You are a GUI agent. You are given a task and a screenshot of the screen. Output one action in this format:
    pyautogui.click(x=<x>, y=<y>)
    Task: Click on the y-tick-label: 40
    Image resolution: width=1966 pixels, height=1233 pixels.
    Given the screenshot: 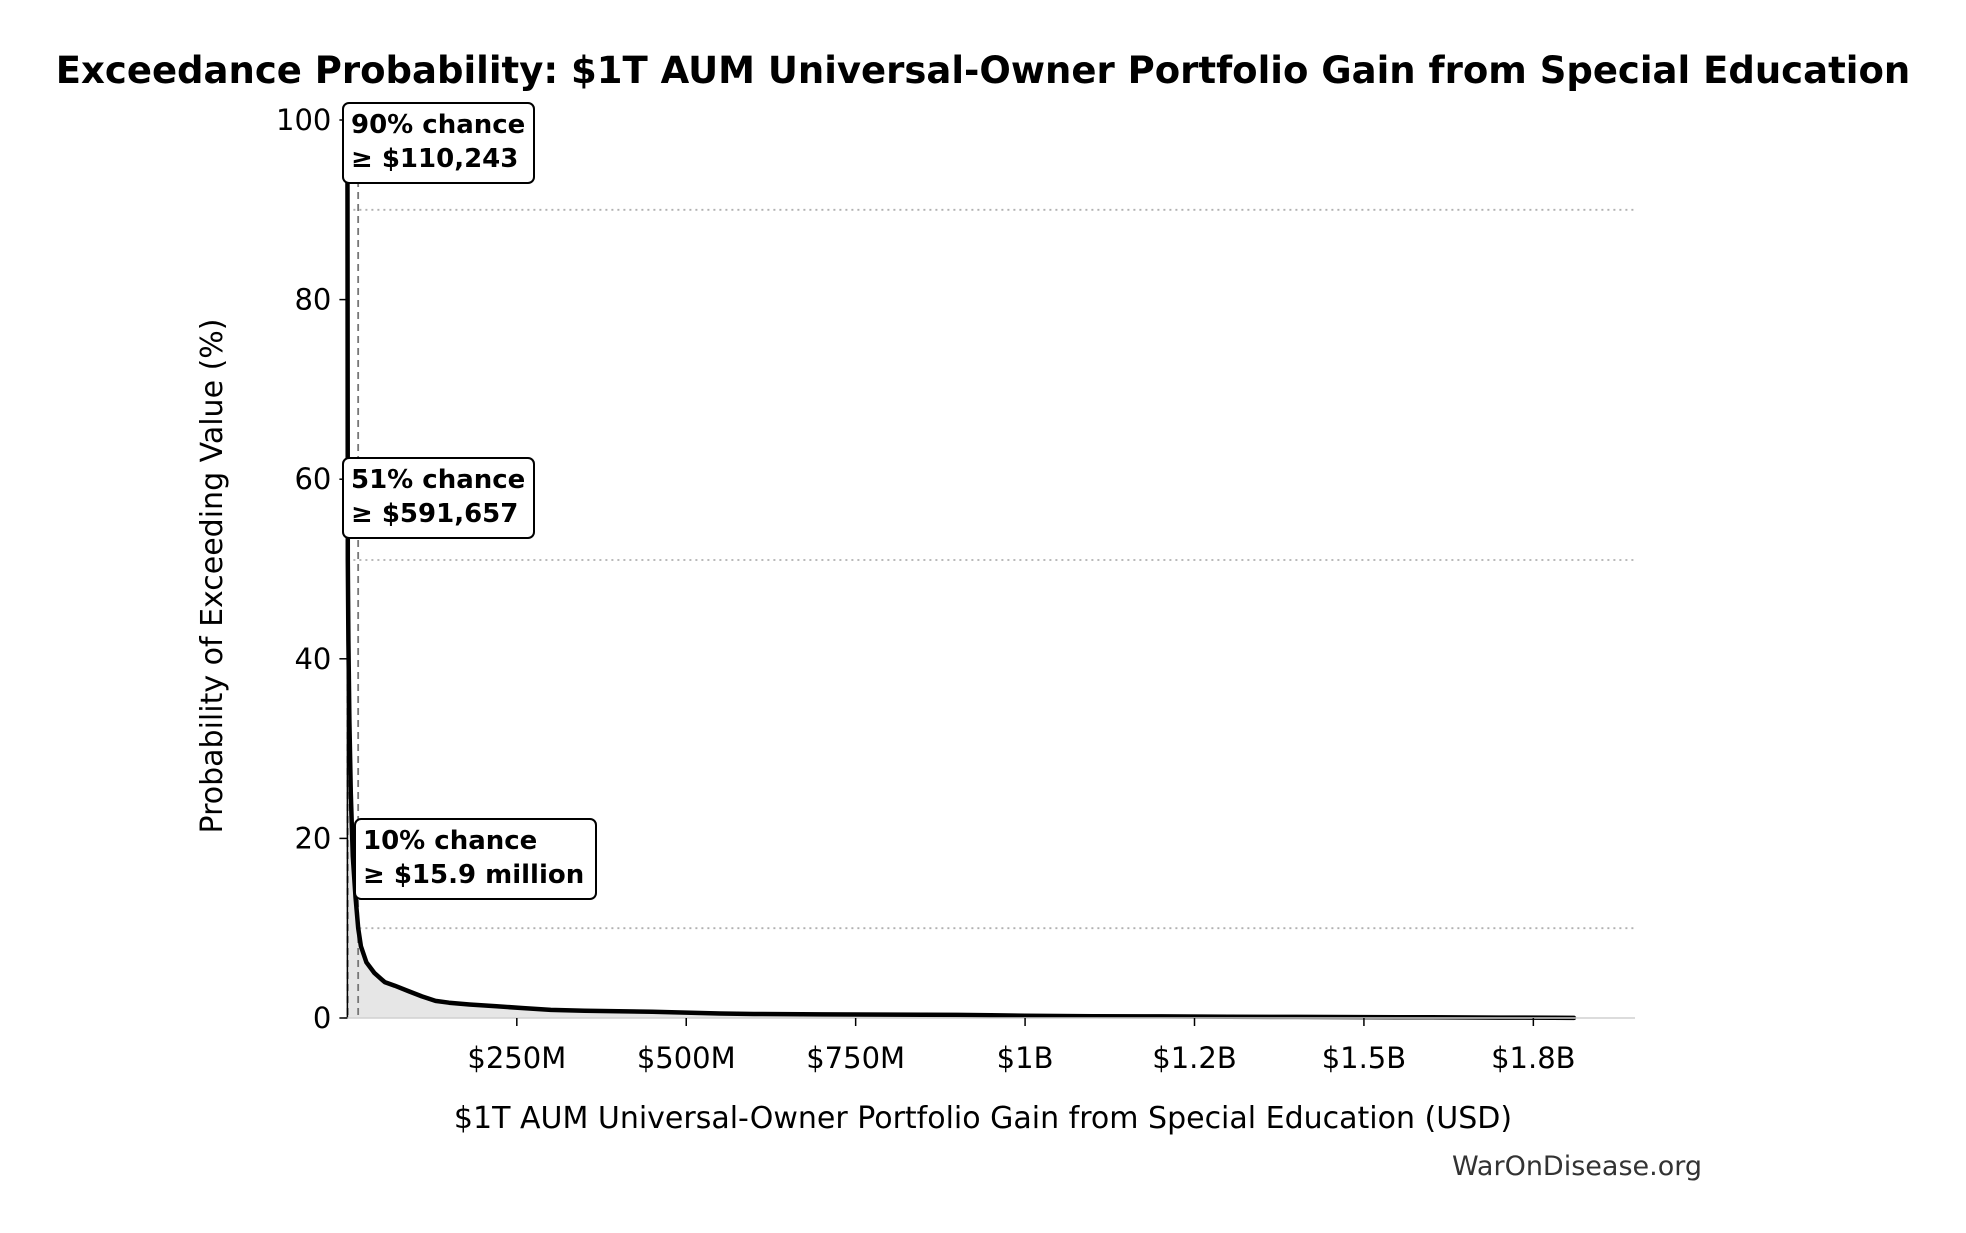 What is the action you would take?
    pyautogui.click(x=312, y=659)
    